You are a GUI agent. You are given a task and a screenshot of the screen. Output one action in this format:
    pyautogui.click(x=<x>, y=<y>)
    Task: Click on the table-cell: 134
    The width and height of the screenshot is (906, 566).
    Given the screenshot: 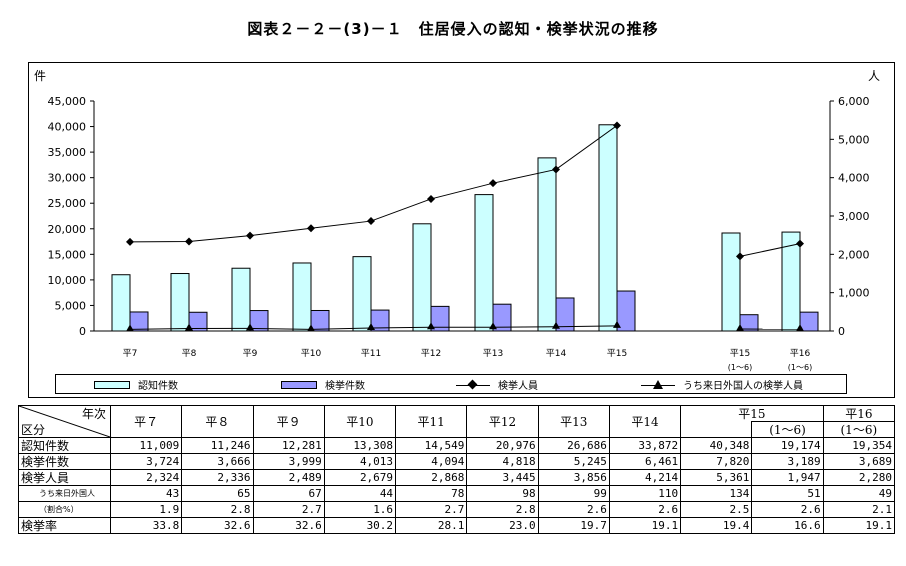 What is the action you would take?
    pyautogui.click(x=716, y=493)
    